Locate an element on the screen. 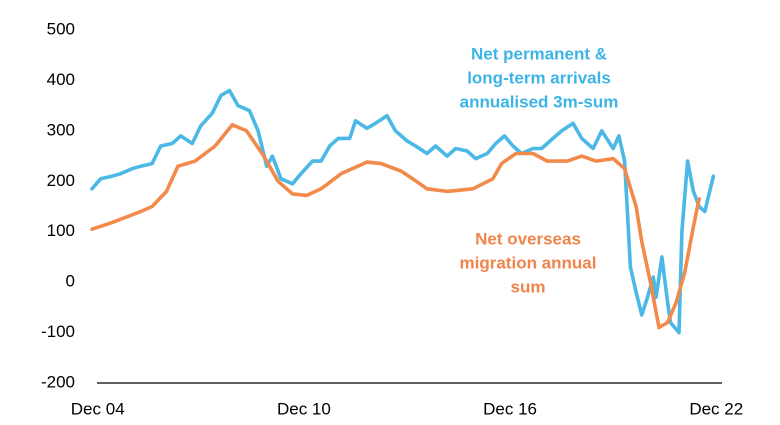 The width and height of the screenshot is (780, 425). annotation: annualised 3m-sum is located at coordinates (539, 101).